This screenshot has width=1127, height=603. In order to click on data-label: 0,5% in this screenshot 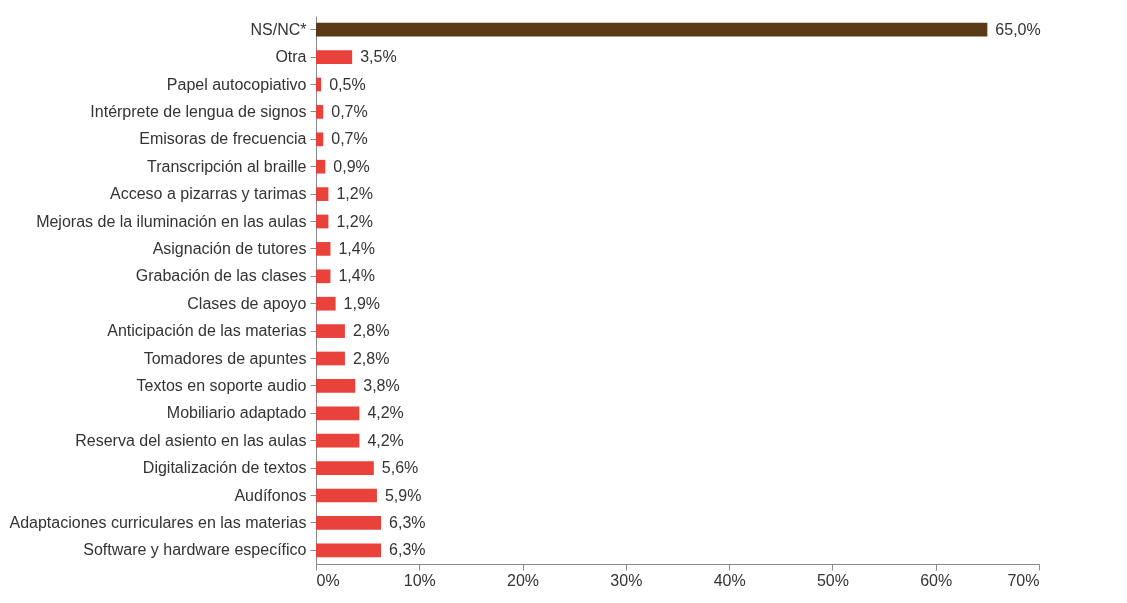, I will do `click(347, 84)`.